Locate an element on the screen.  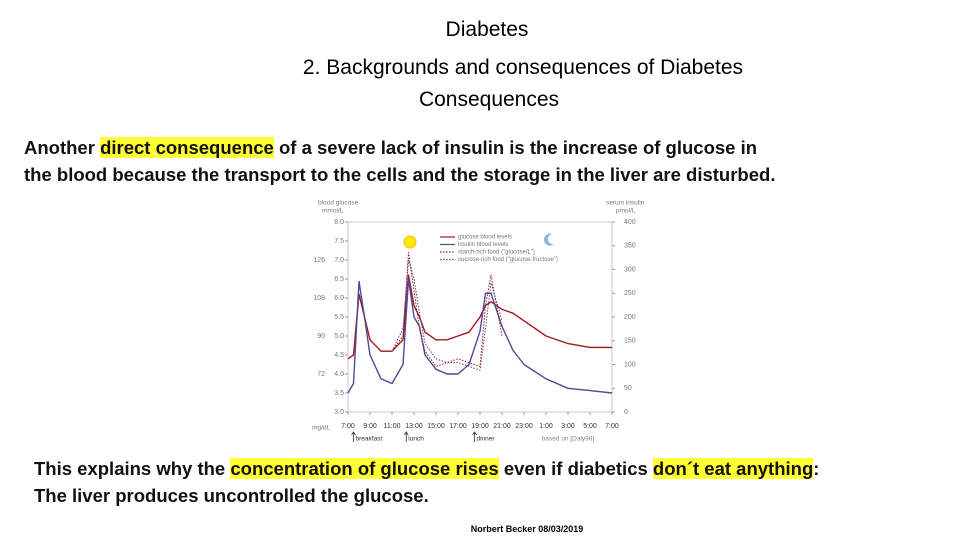
x-tick-label: 11:00 is located at coordinates (392, 426).